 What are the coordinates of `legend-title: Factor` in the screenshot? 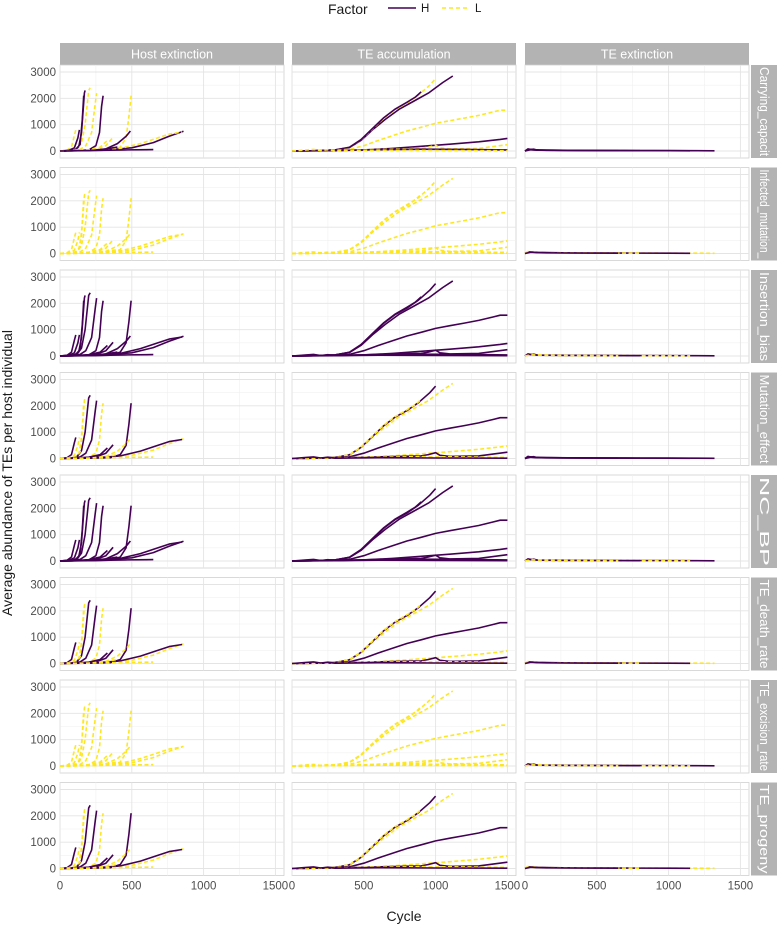 It's located at (348, 9).